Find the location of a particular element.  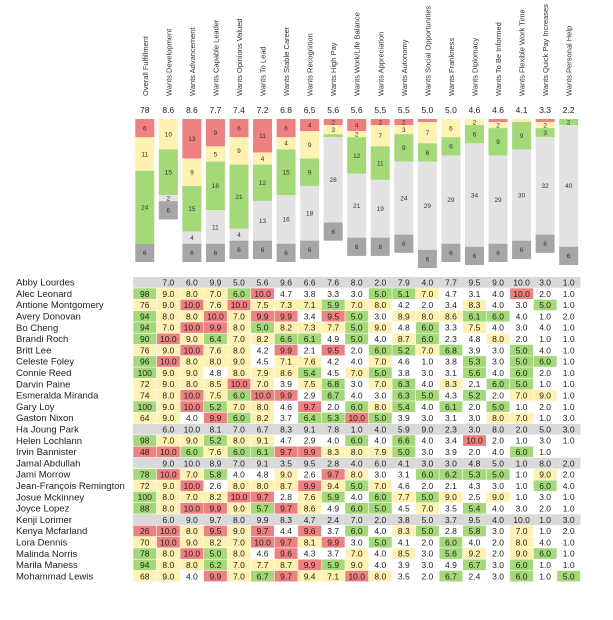

employee-name: Brandi Roch is located at coordinates (42, 339).